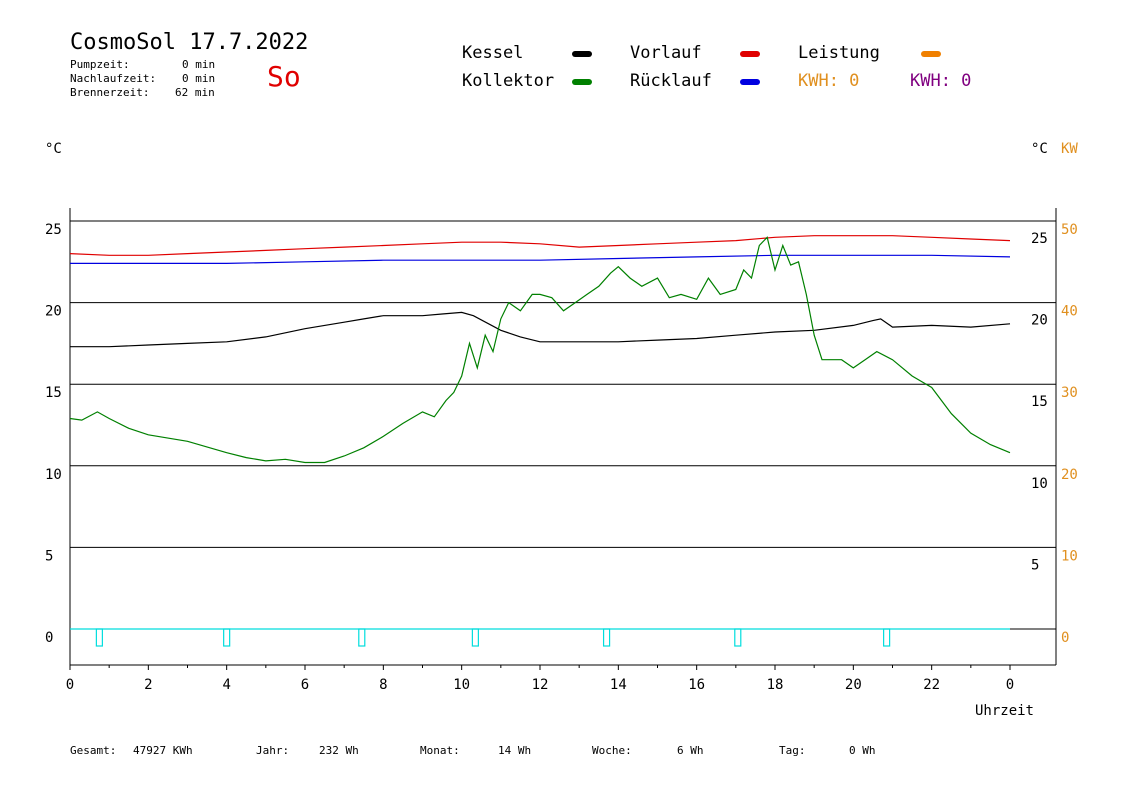 The height and width of the screenshot is (812, 1148). What do you see at coordinates (1069, 475) in the screenshot?
I see `y-tick-label-right-kw: 20` at bounding box center [1069, 475].